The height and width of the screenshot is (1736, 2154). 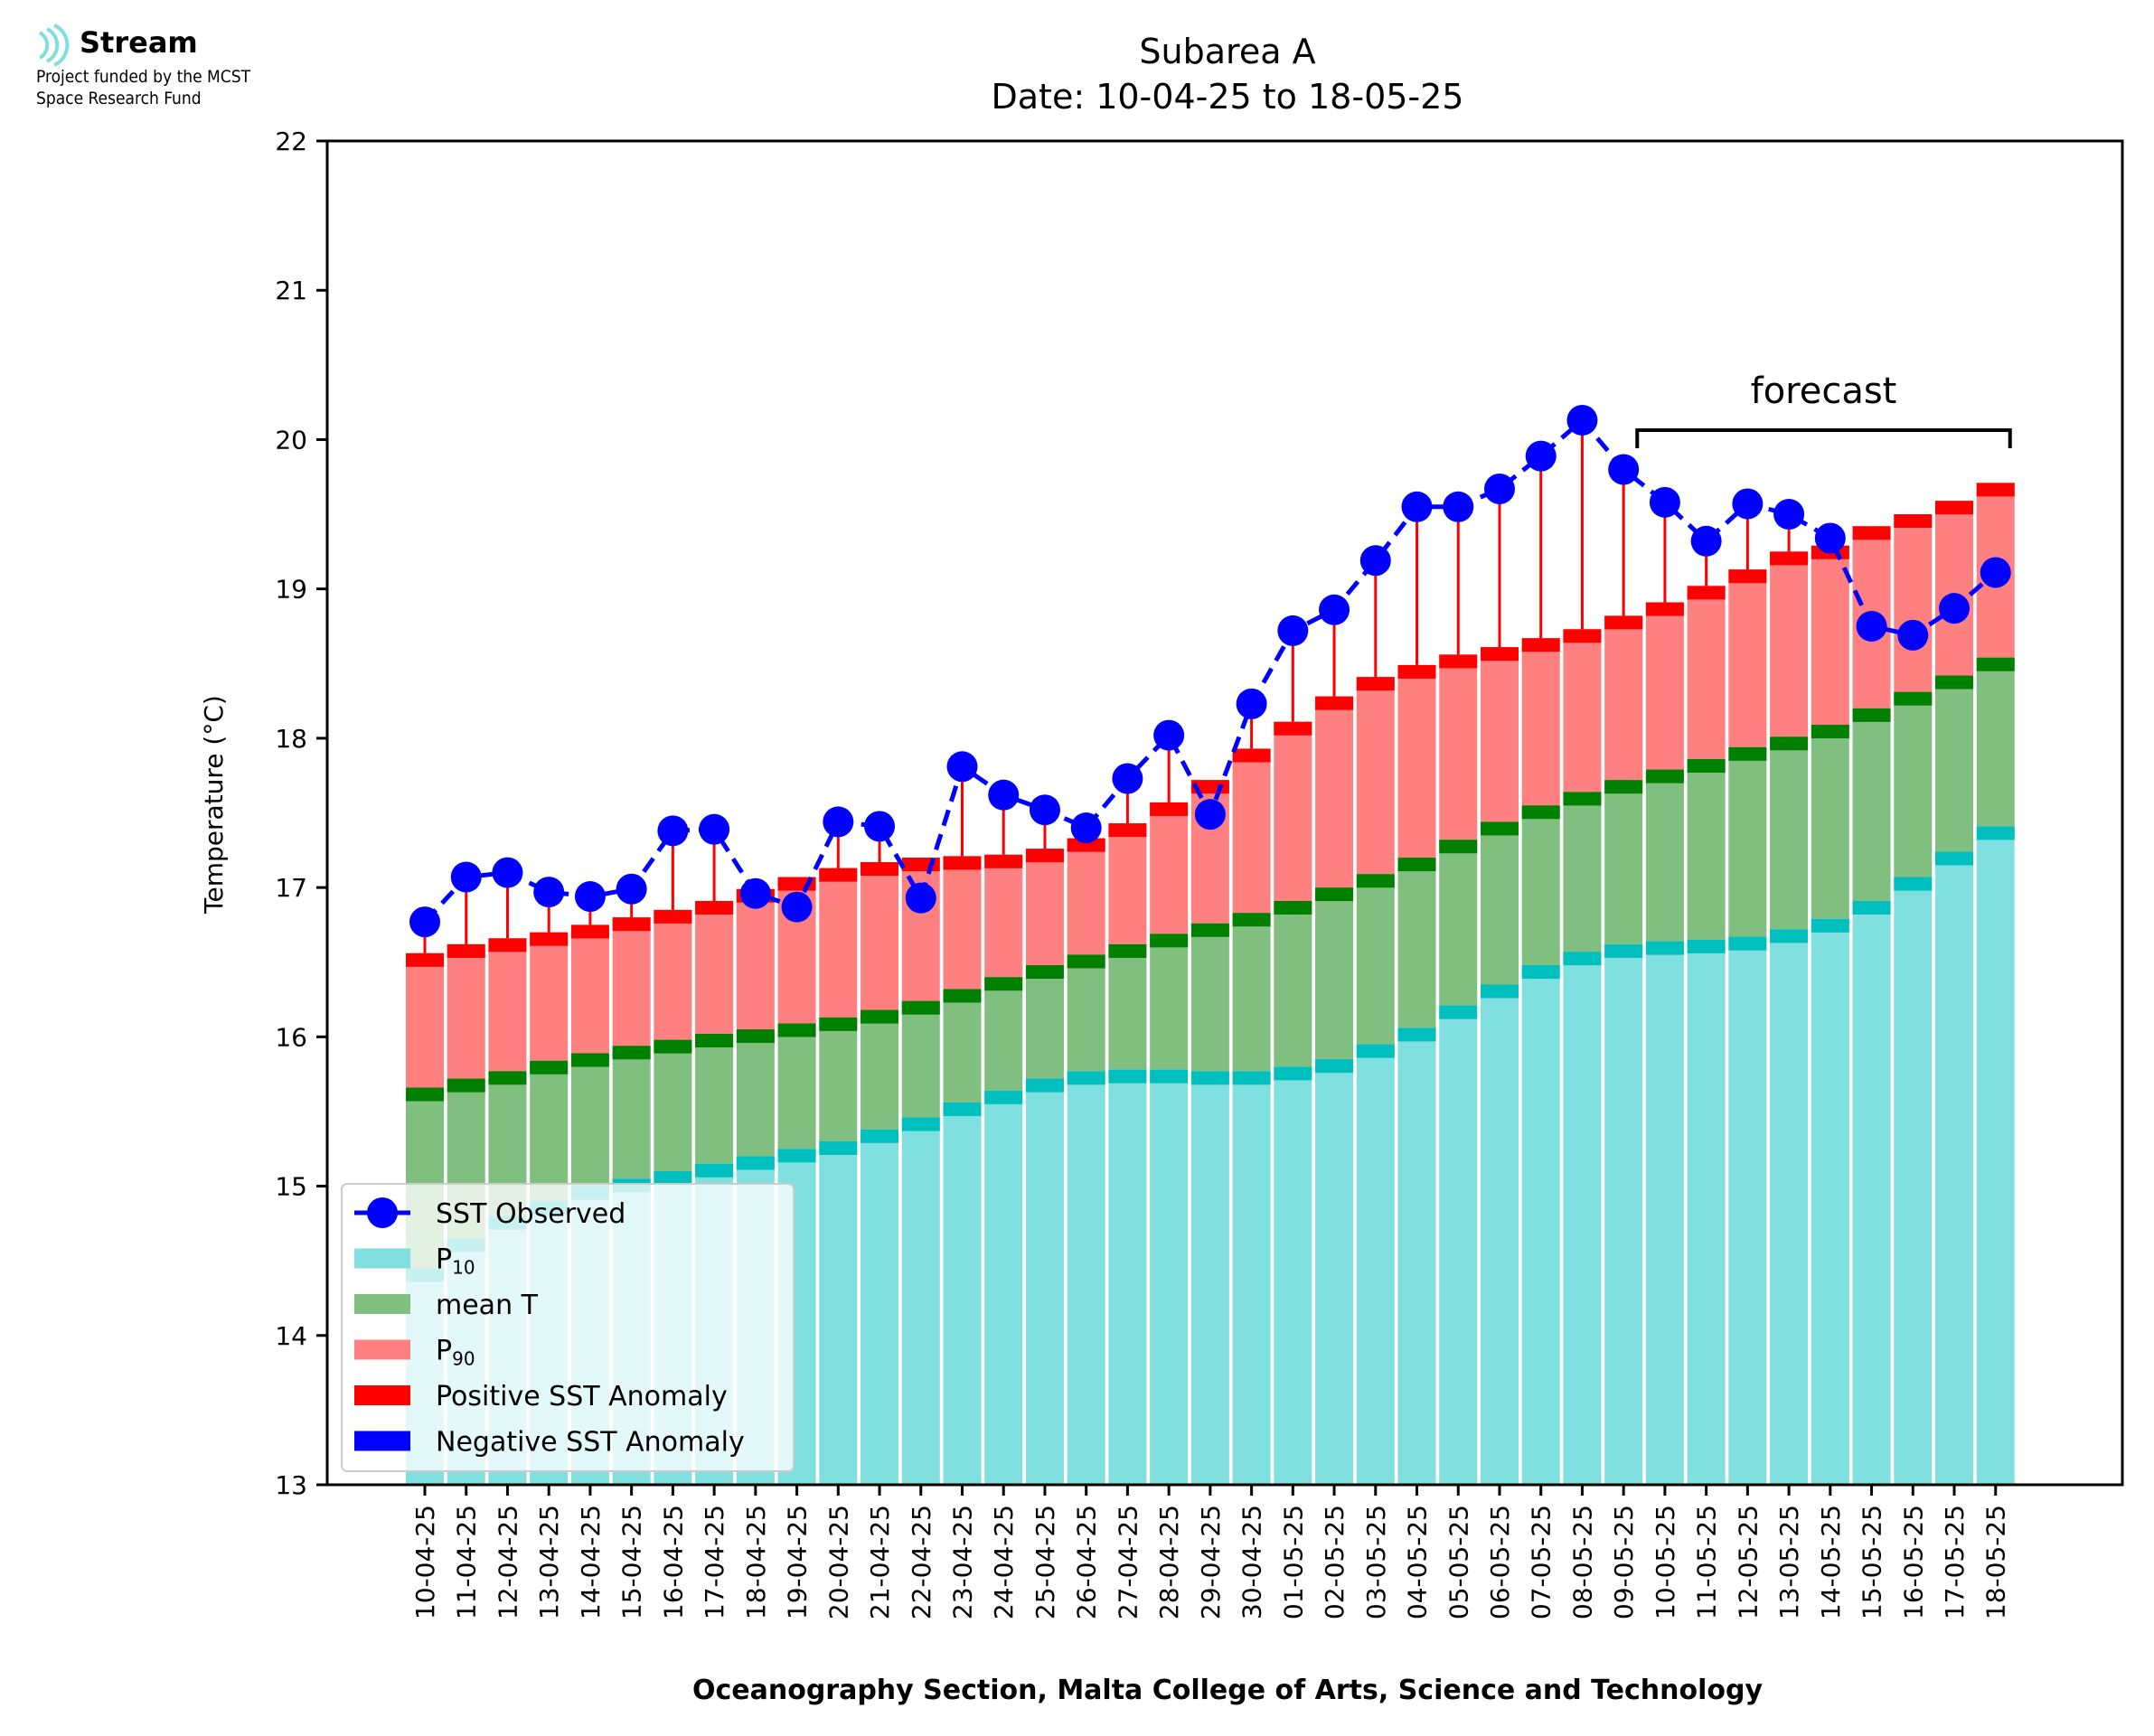 I want to click on x-tick-label: 16-05-25, so click(x=1913, y=1562).